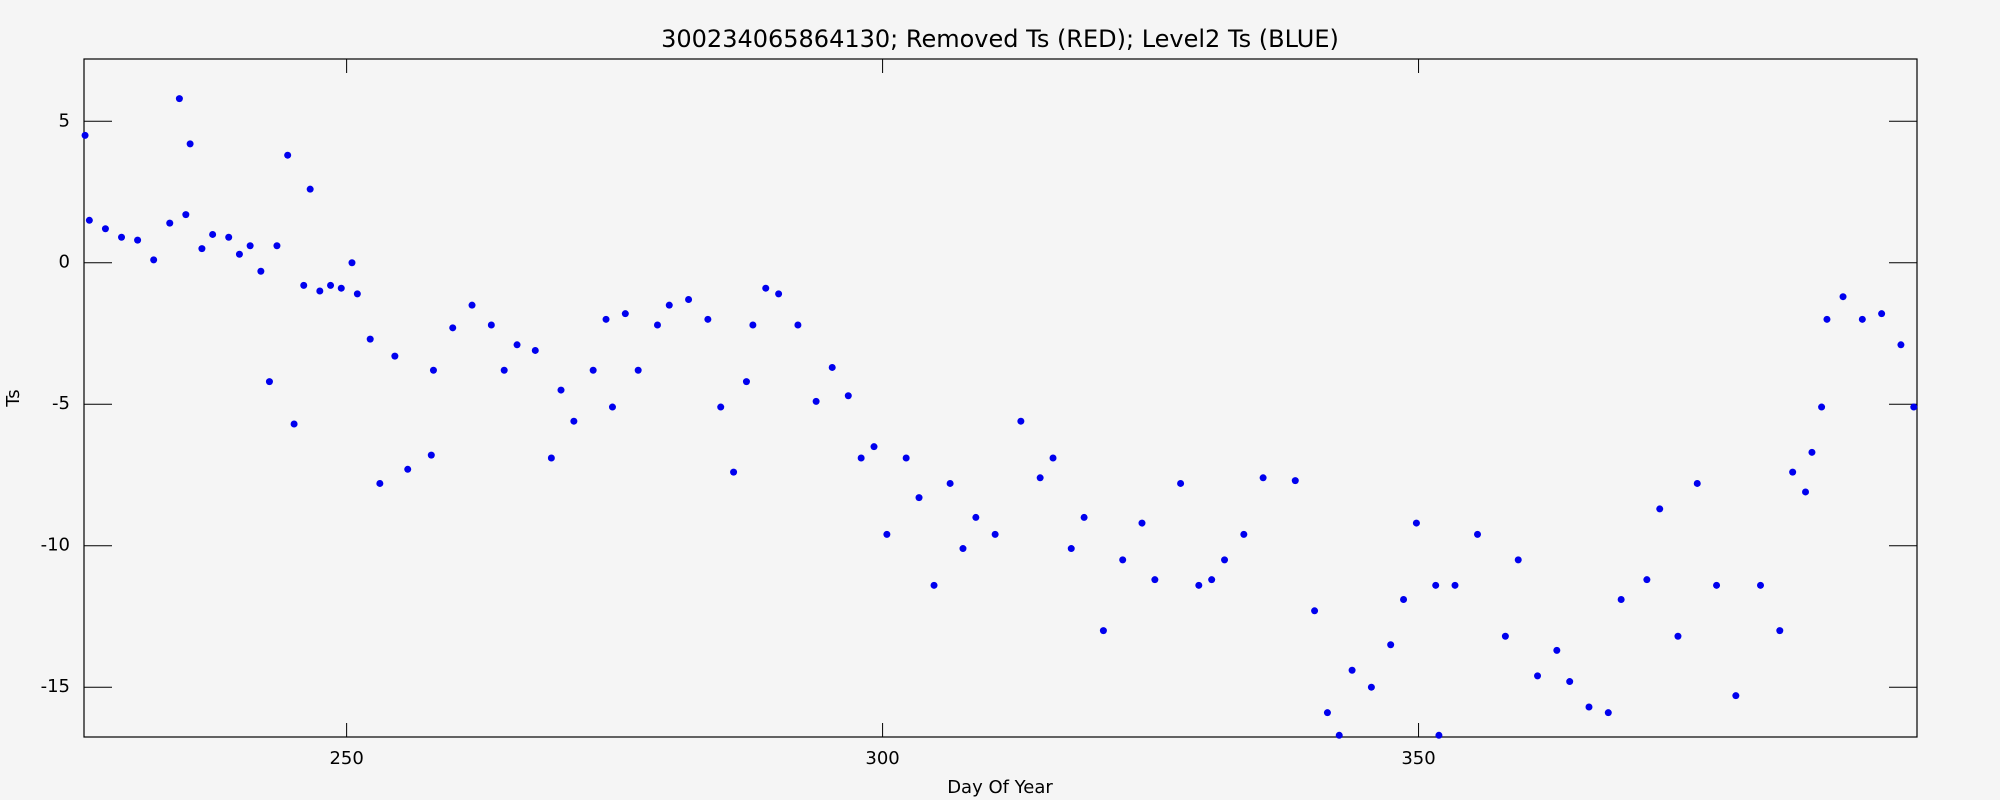 This screenshot has width=2000, height=800. Describe the element at coordinates (64, 120) in the screenshot. I see `y-tick-label: 5` at that location.